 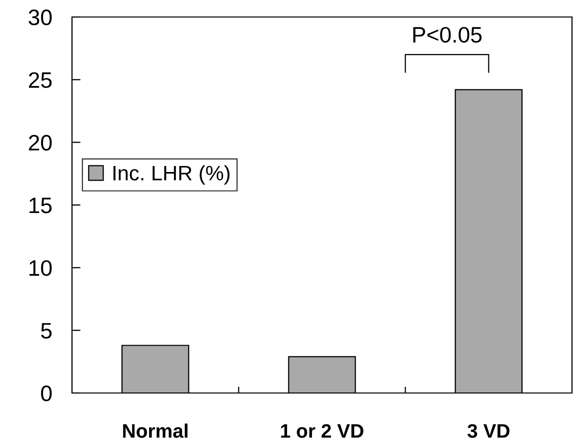 I want to click on x-tick-label: Normal, so click(x=155, y=431).